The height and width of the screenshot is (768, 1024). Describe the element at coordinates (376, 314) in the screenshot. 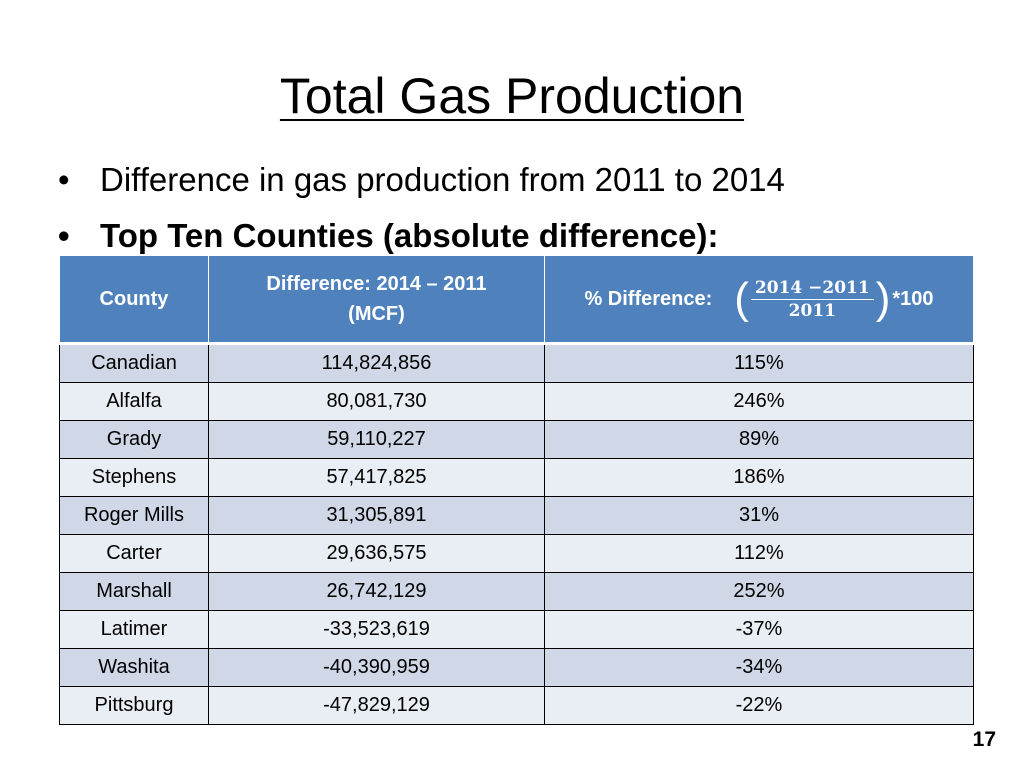

I see `header-difference-line2: (MCF)` at that location.